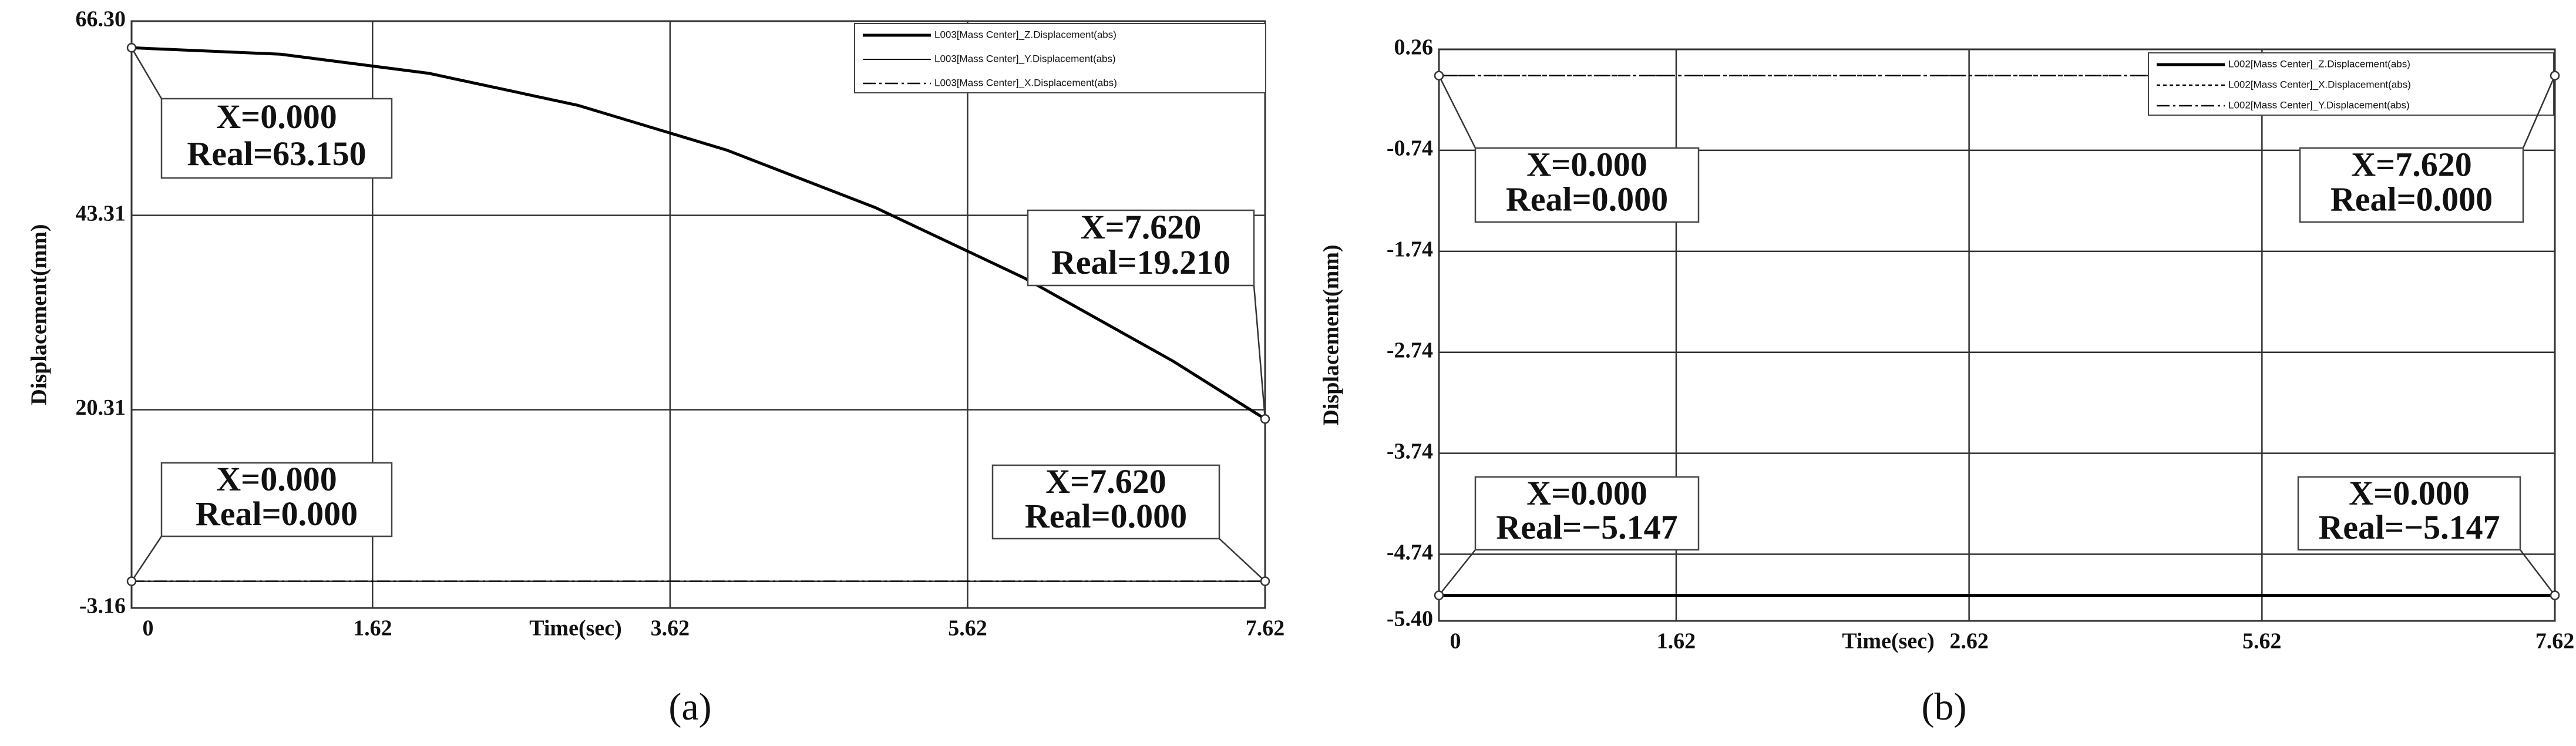  I want to click on legend-label: L003[Mass Center]_Y.Displacement(abs), so click(1025, 58).